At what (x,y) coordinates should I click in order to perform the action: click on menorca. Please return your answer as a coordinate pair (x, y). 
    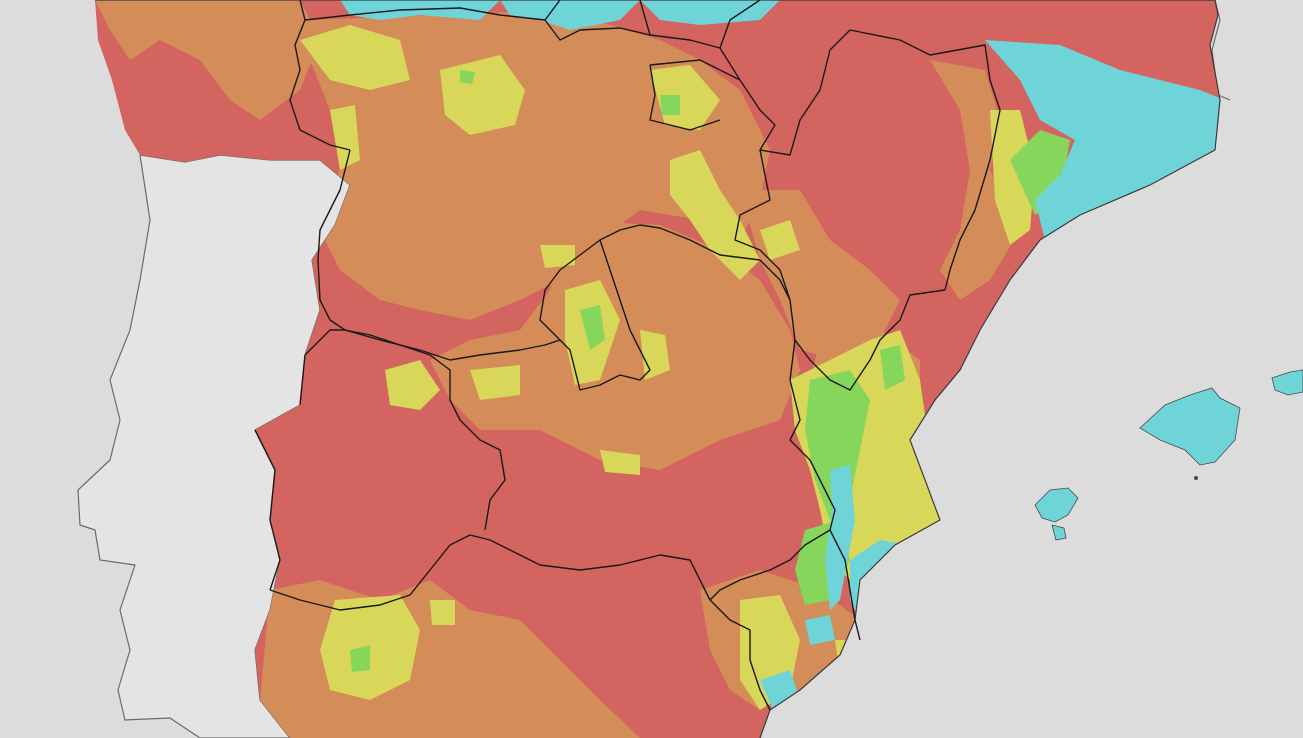
    Looking at the image, I should click on (1287, 382).